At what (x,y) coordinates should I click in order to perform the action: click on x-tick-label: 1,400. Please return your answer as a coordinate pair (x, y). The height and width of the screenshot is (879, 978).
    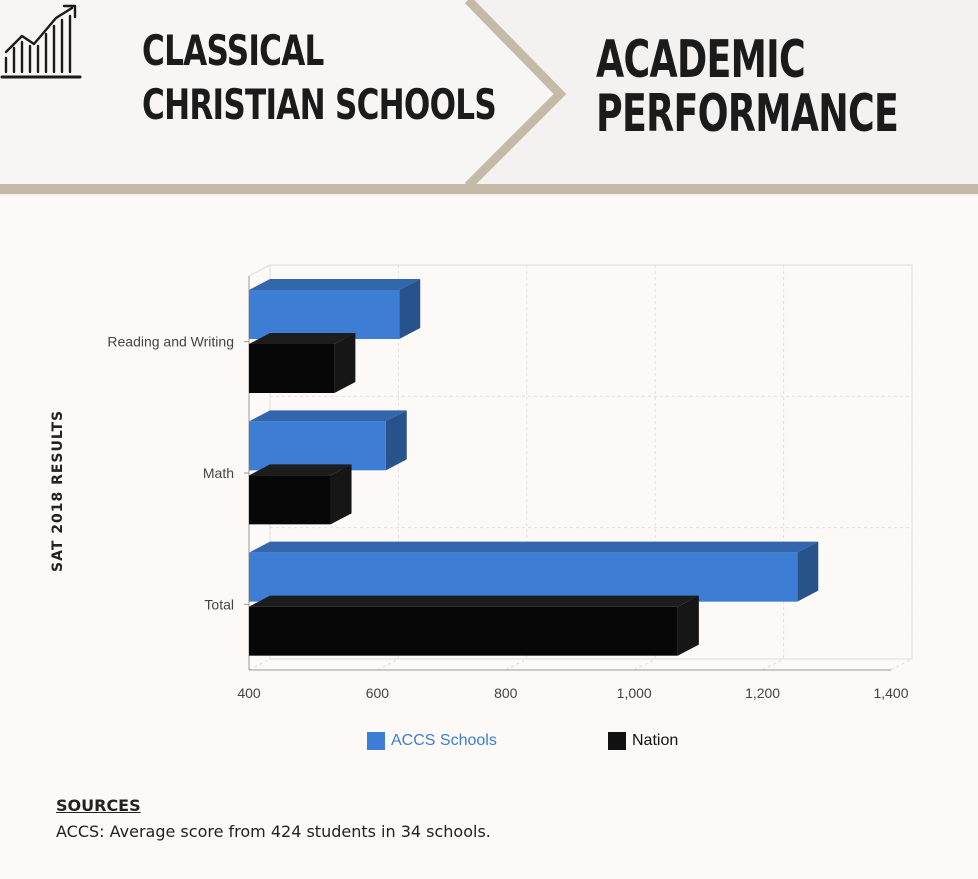
    Looking at the image, I should click on (890, 693).